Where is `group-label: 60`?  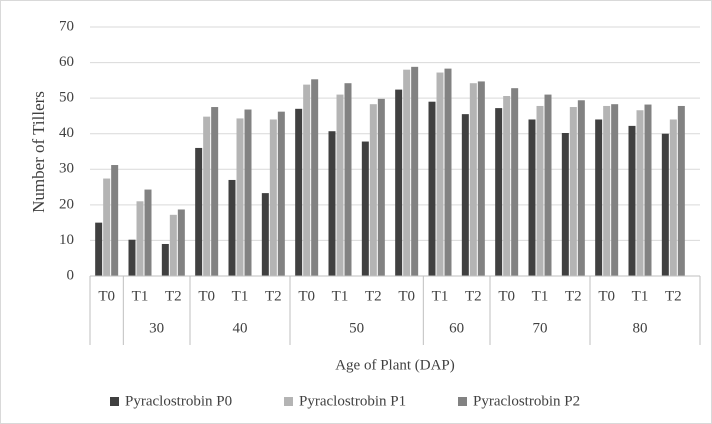
group-label: 60 is located at coordinates (456, 328).